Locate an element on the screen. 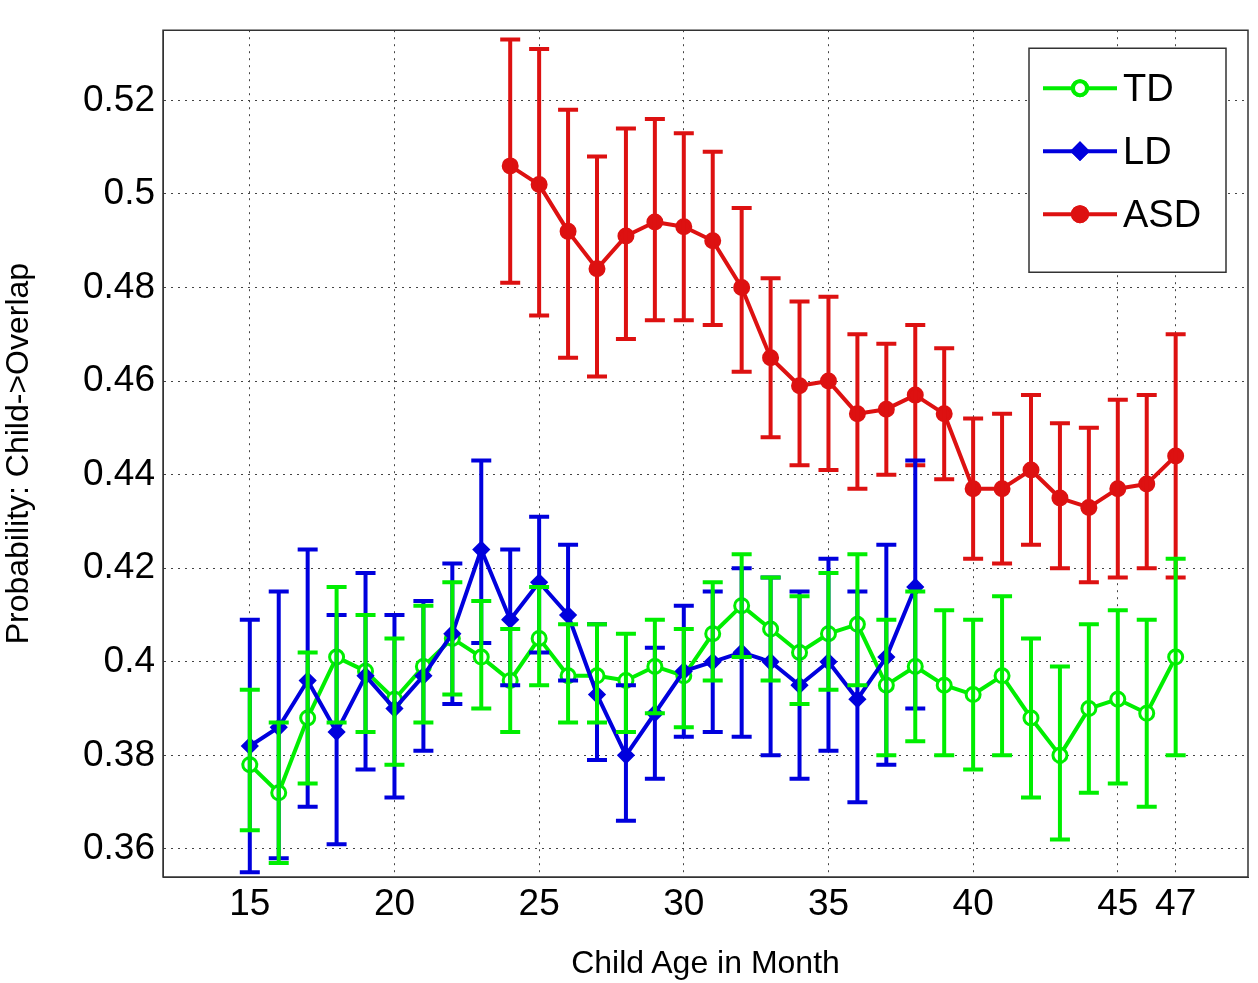 The image size is (1258, 983). x-tick-label: 30 is located at coordinates (684, 903).